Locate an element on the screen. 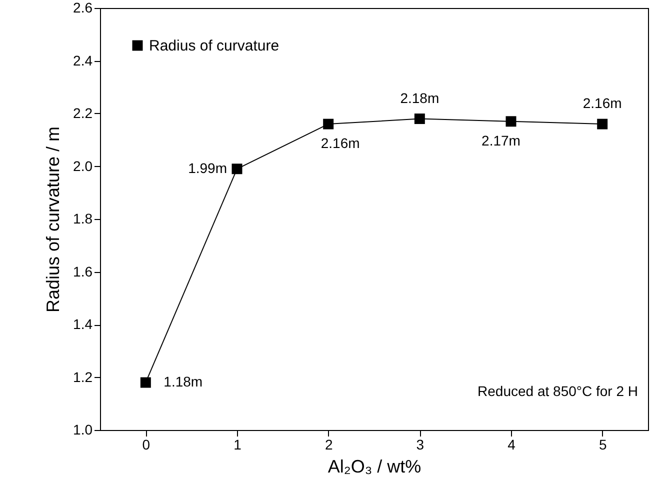  x-axis-title: Al₂O₃ / wt% is located at coordinates (375, 466).